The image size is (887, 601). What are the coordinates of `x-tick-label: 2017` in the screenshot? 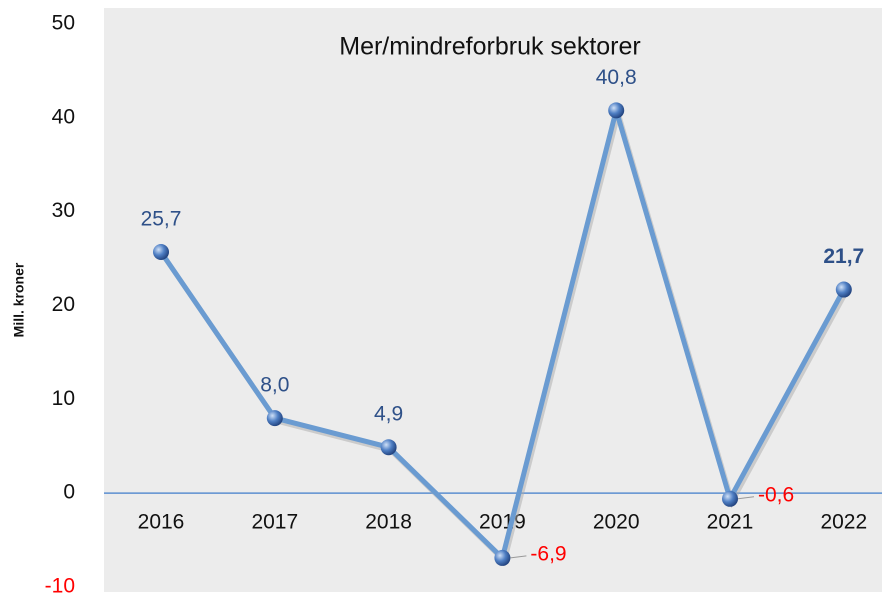 It's located at (274, 522).